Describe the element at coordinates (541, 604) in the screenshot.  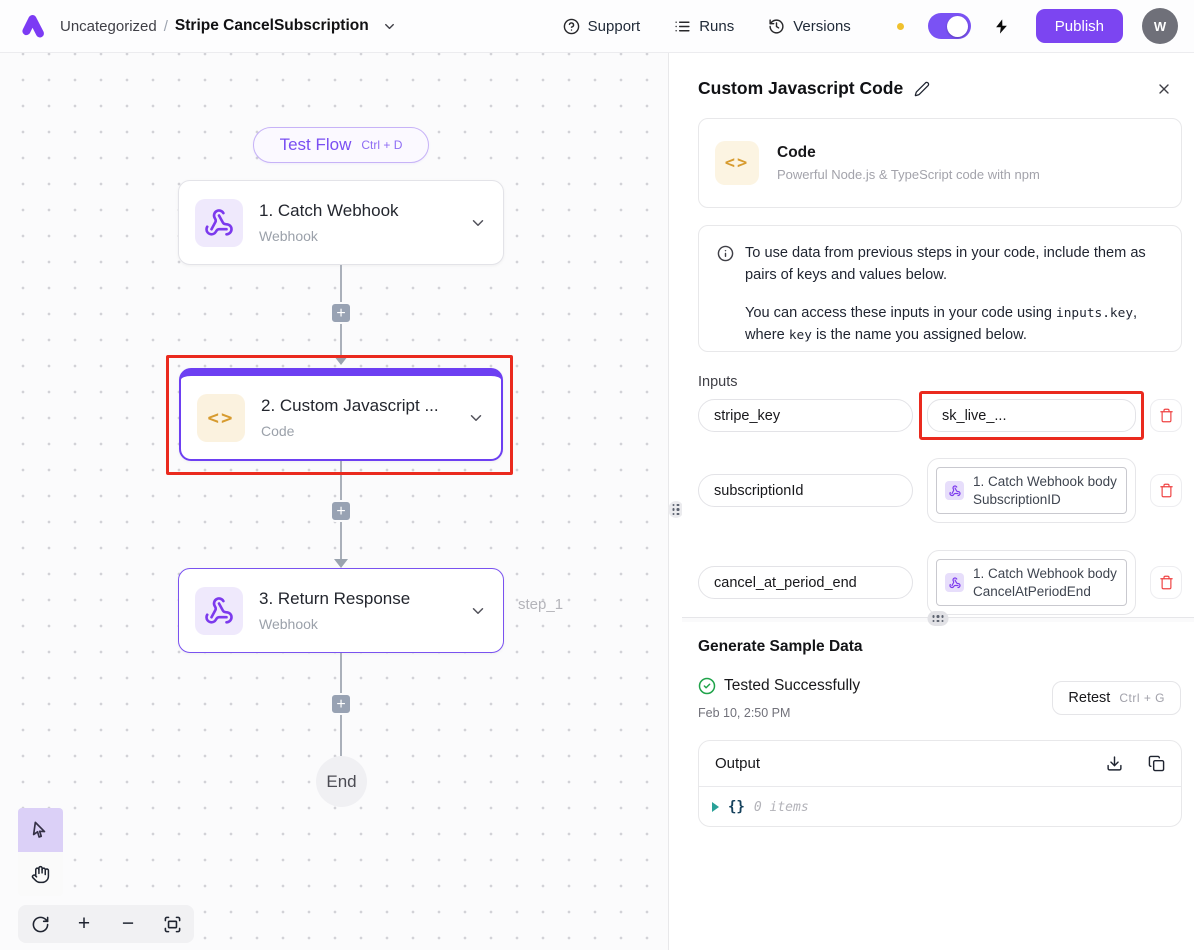
I see `step-id-label: step_1` at that location.